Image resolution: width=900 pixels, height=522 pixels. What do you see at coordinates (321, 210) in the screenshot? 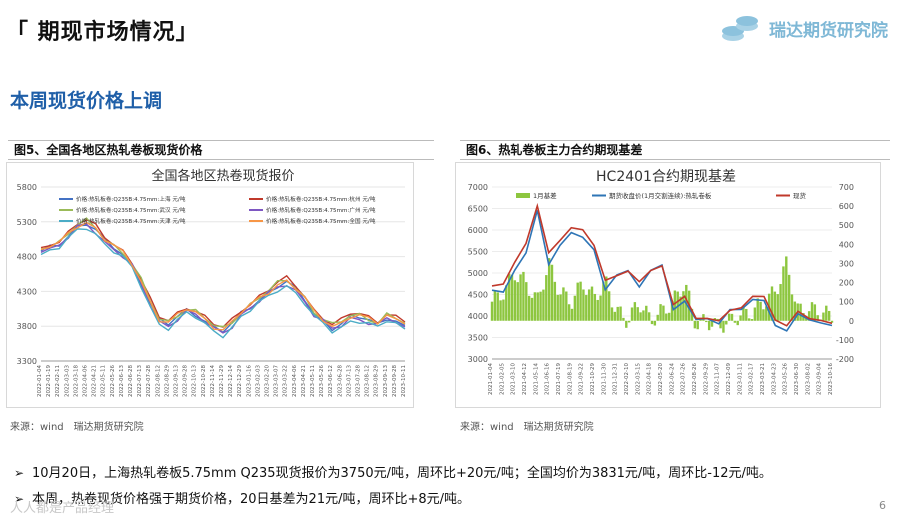
I see `legend-label: 价格:热轧板卷:Q235B:4.75mm:广州 元/吨` at bounding box center [321, 210].